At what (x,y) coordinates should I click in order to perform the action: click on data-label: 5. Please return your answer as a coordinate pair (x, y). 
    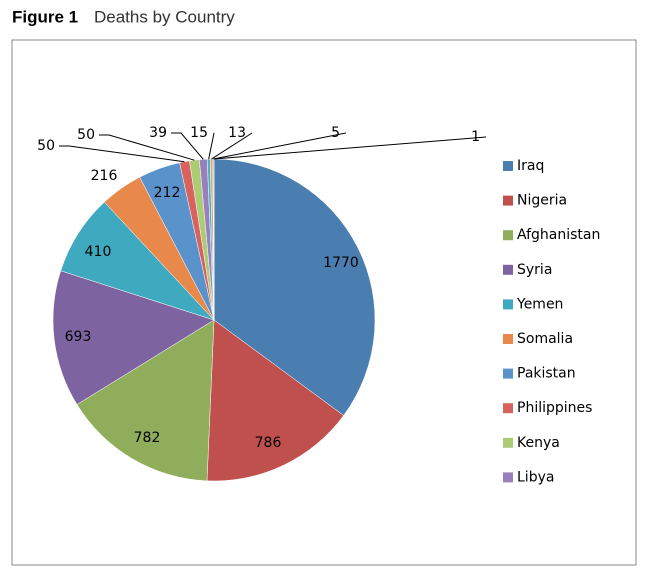
    Looking at the image, I should click on (335, 133).